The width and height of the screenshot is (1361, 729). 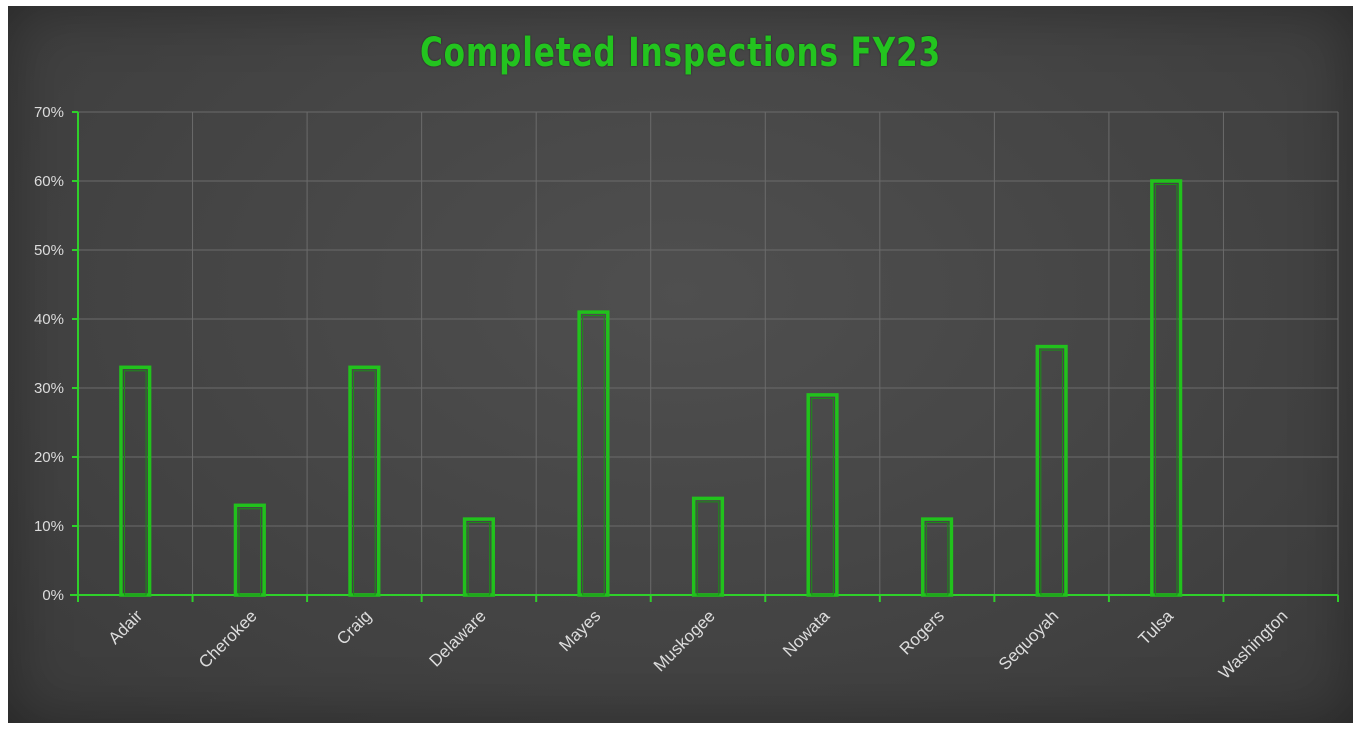 I want to click on x-tick-label: Delaware, so click(x=458, y=638).